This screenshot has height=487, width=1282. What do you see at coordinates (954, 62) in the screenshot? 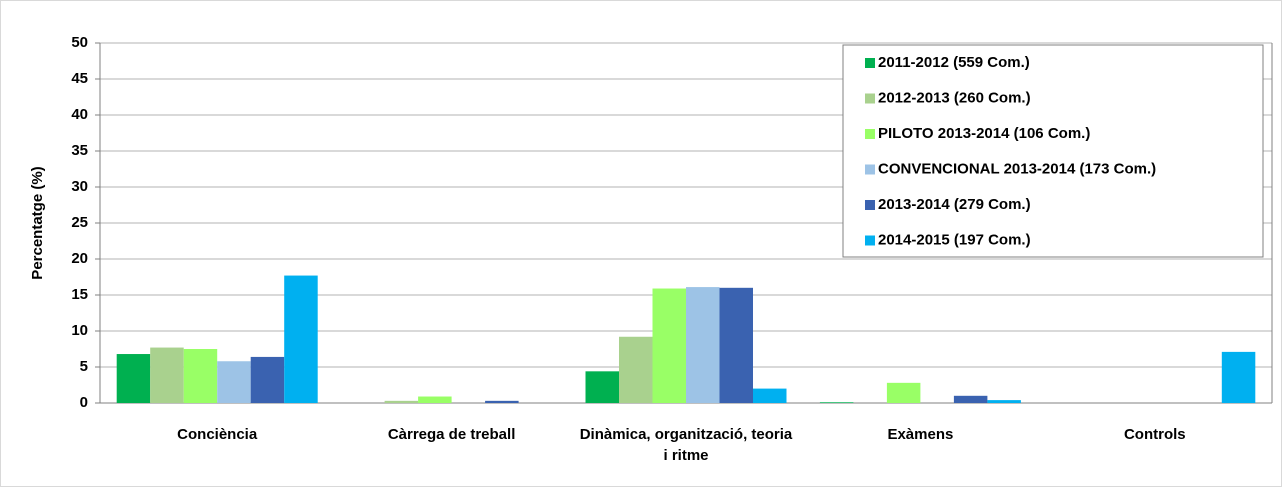
I see `legend-label: 2011-2012 (559 Com.)` at bounding box center [954, 62].